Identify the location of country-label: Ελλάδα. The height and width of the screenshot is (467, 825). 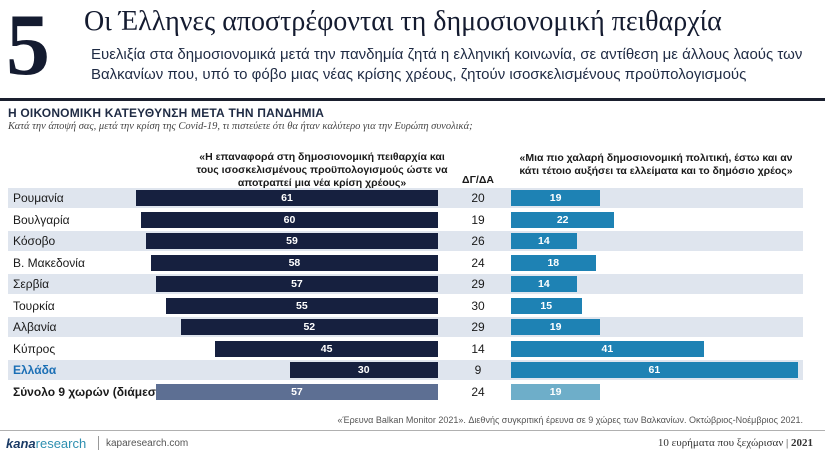
(35, 370).